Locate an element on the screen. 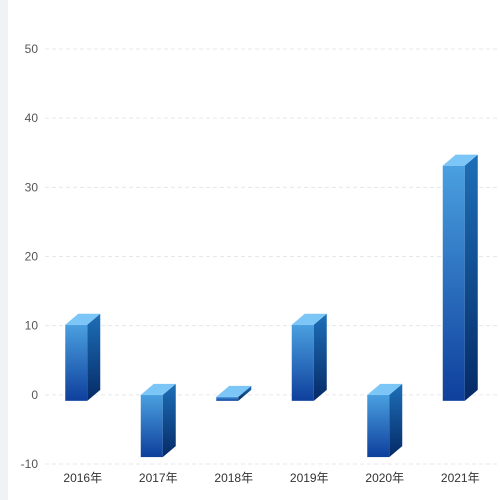  x-tick-label: 2018年 is located at coordinates (233, 478).